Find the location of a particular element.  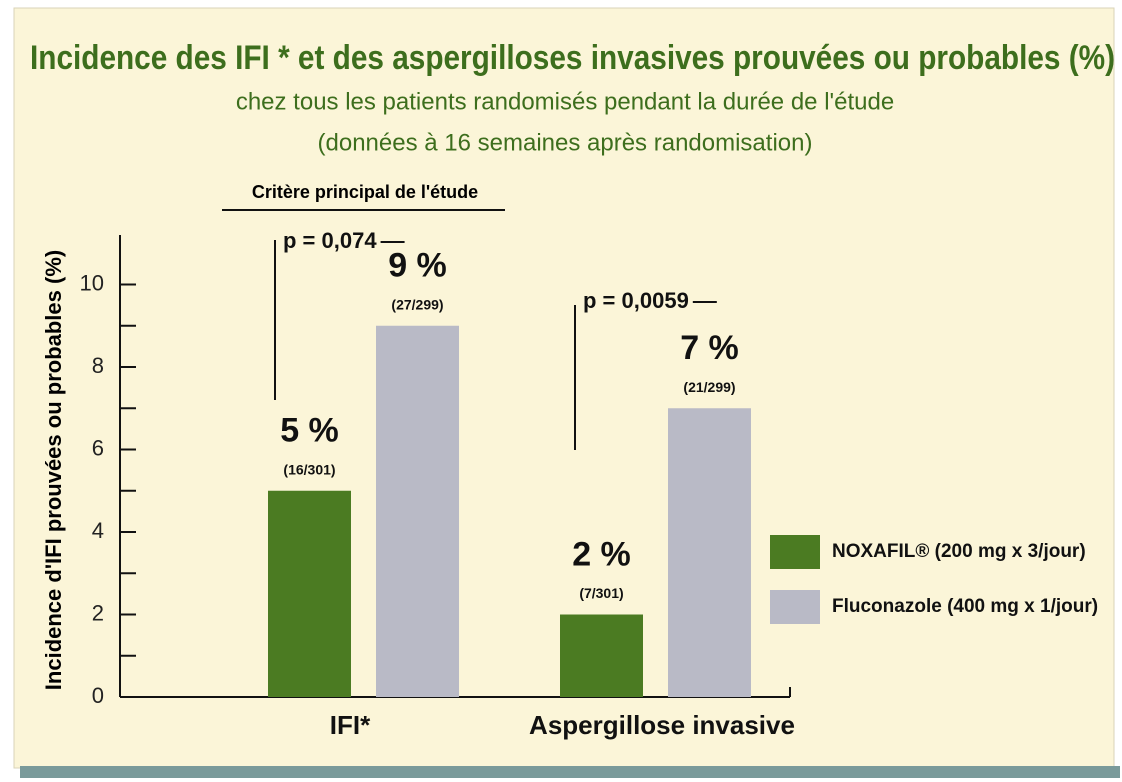

x-tick-label: Aspergillose invasive is located at coordinates (662, 725).